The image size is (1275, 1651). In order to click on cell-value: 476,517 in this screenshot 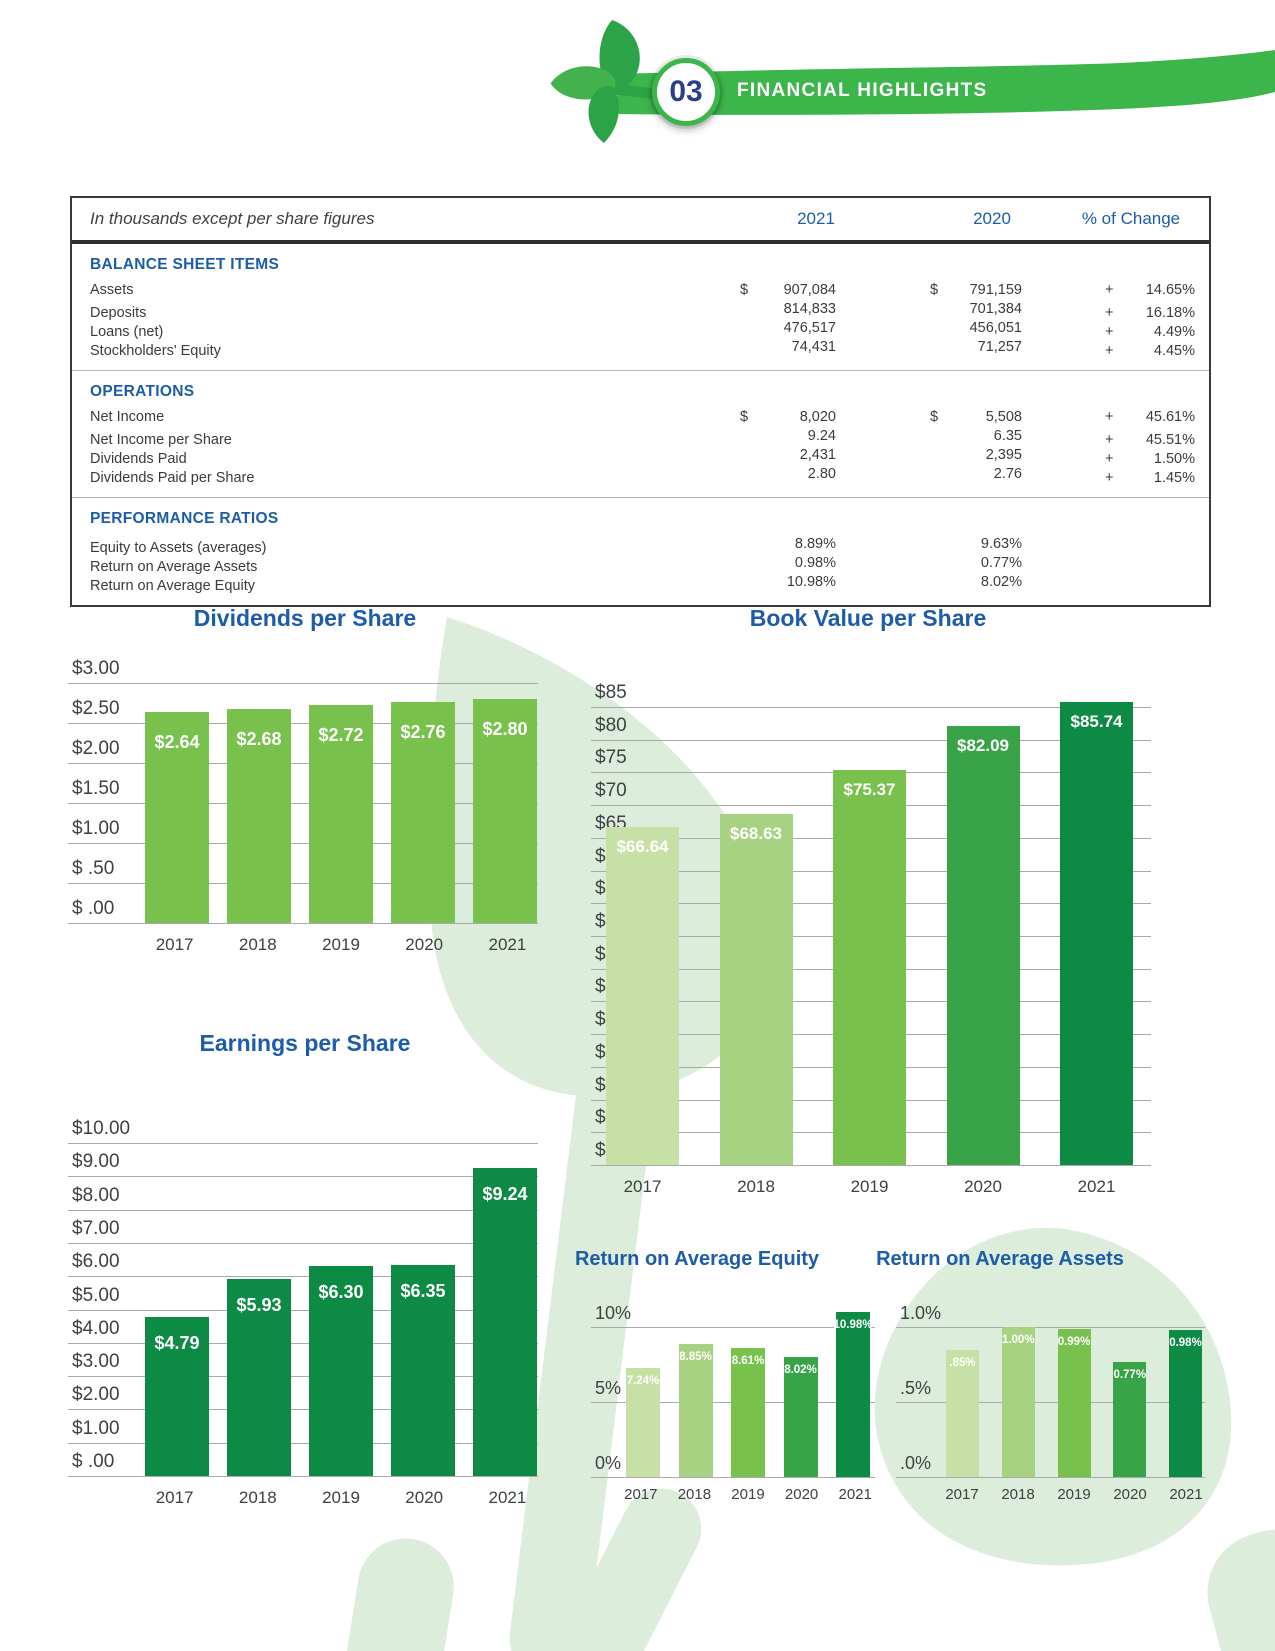, I will do `click(788, 328)`.